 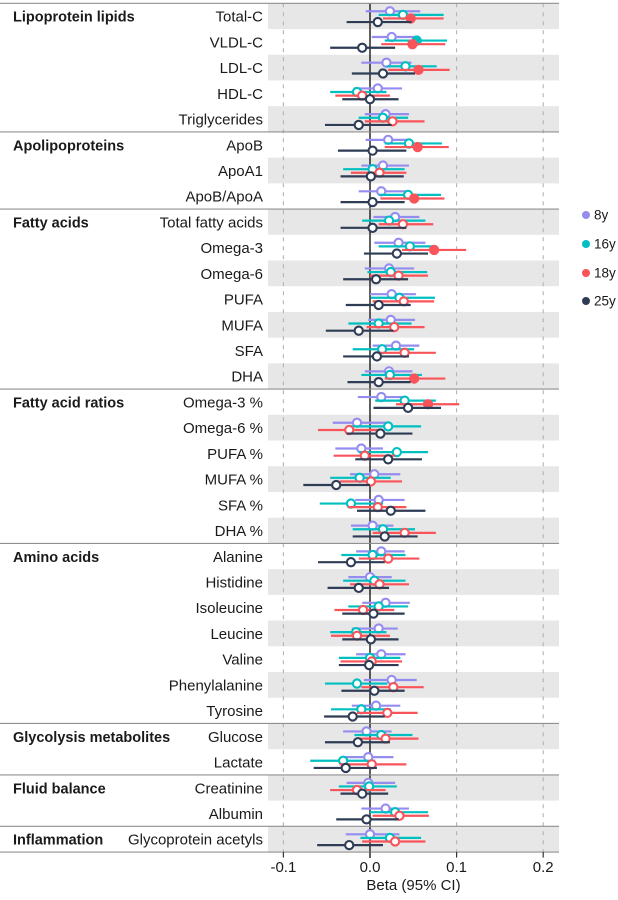 What do you see at coordinates (236, 814) in the screenshot?
I see `row-label: Albumin` at bounding box center [236, 814].